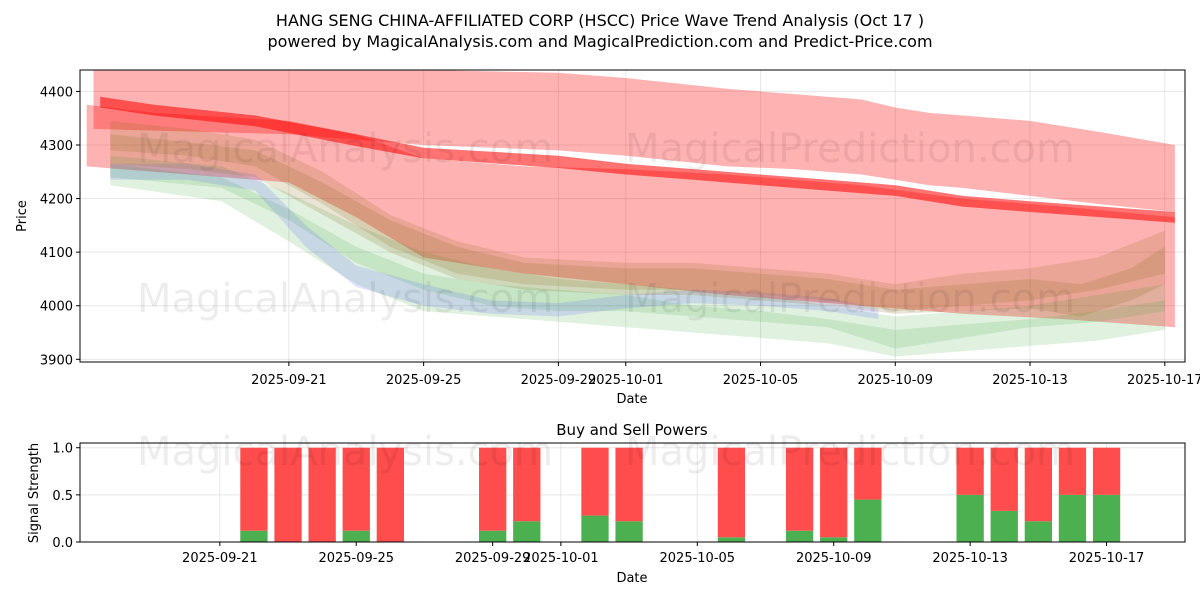  I want to click on y-tick-label: 4000, so click(56, 307).